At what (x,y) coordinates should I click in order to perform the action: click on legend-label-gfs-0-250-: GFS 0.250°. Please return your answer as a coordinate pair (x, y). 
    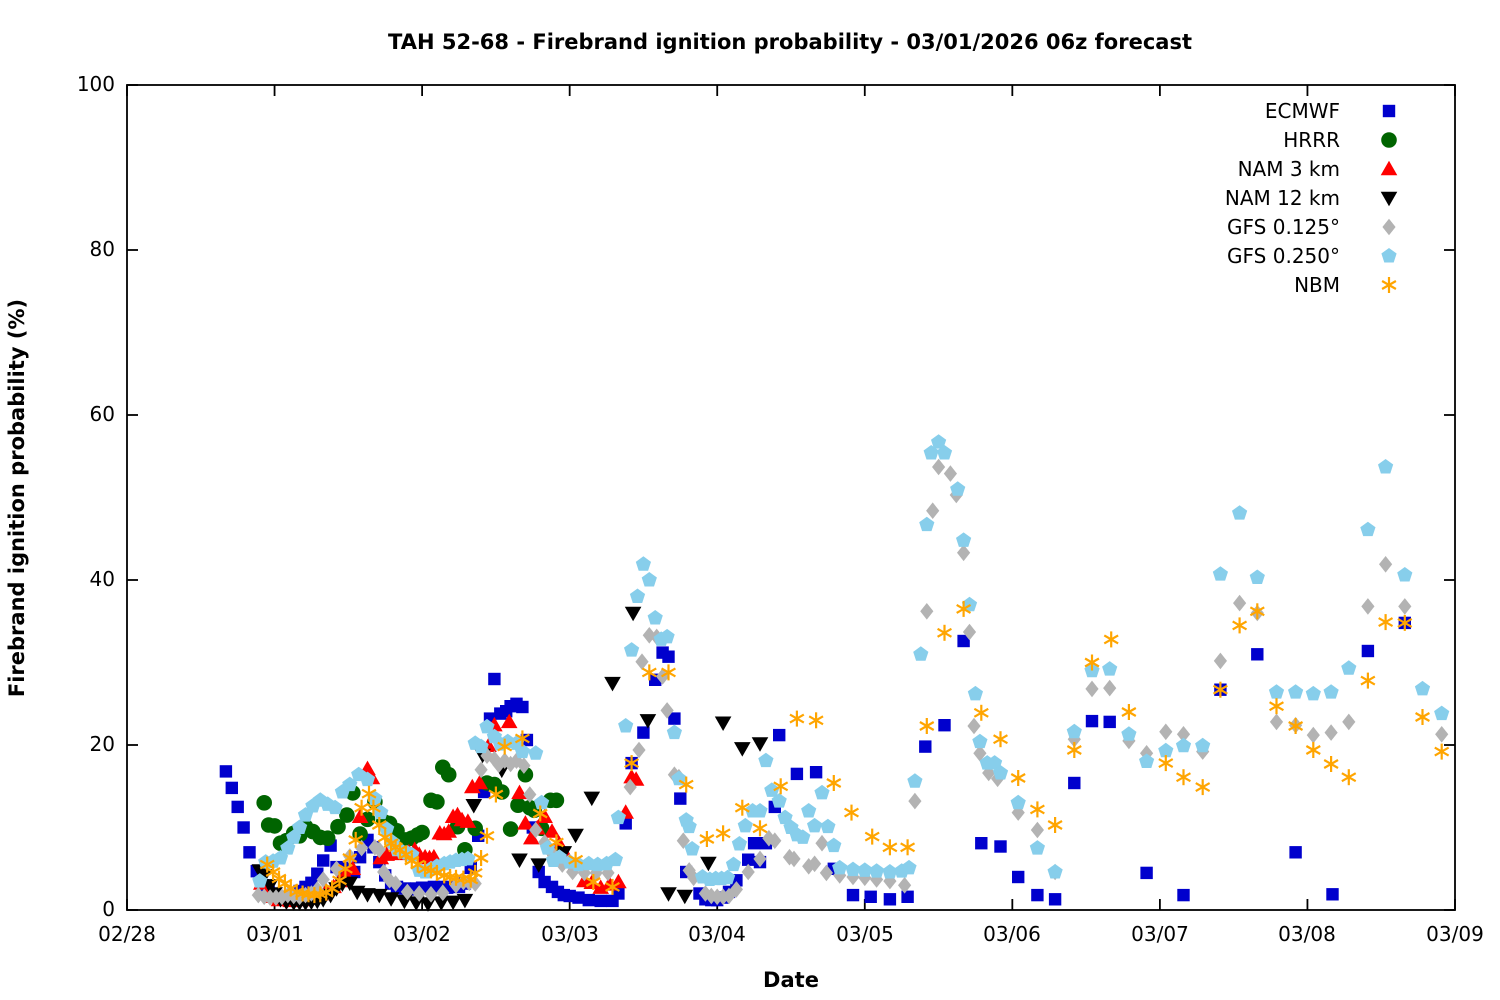
    Looking at the image, I should click on (1283, 255).